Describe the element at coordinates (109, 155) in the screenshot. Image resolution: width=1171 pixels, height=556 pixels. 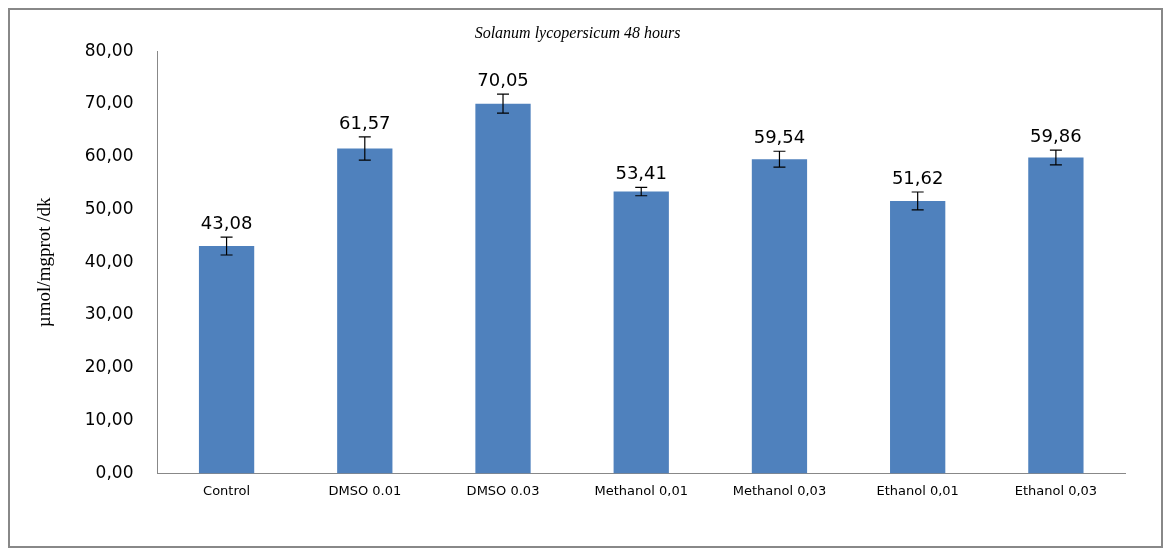
I see `y-tick-label: 60,00` at that location.